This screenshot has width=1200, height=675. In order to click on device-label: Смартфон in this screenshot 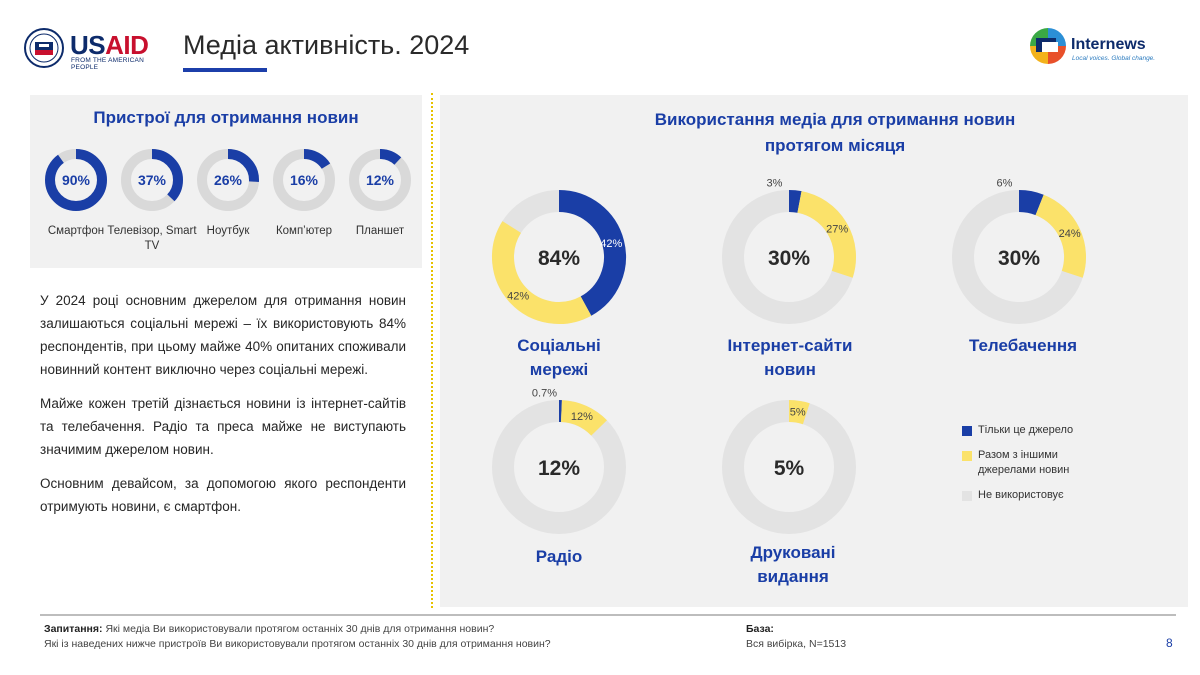, I will do `click(76, 231)`.